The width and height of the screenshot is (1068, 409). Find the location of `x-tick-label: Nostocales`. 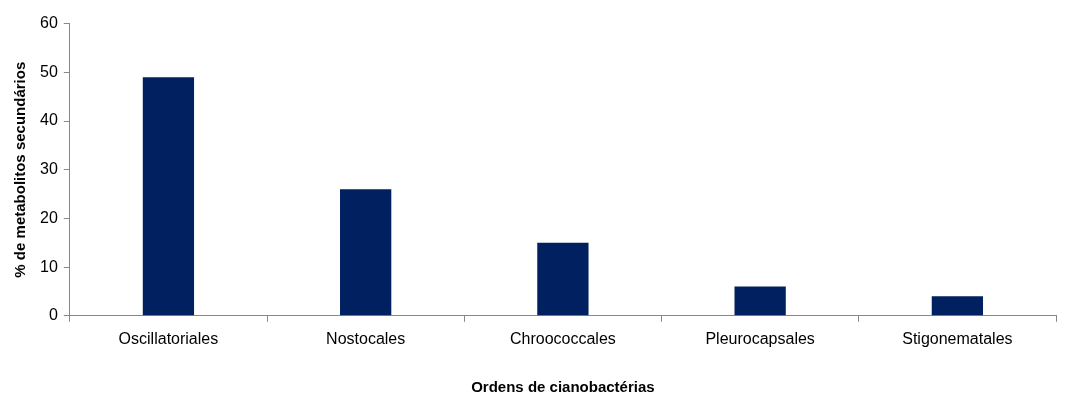

x-tick-label: Nostocales is located at coordinates (366, 338).